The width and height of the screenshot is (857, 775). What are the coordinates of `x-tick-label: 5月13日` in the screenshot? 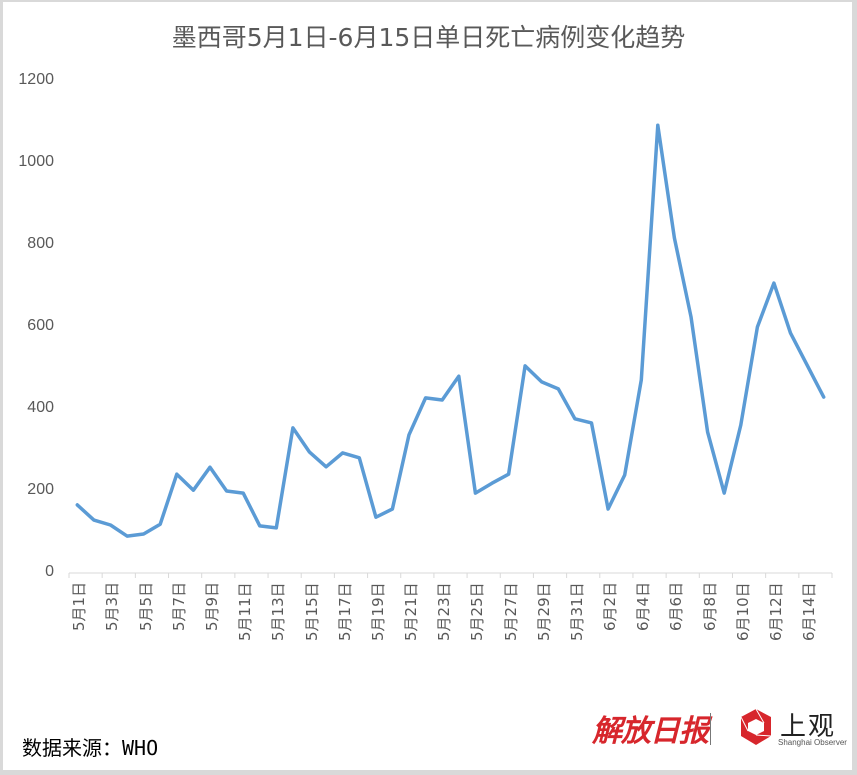 It's located at (278, 611).